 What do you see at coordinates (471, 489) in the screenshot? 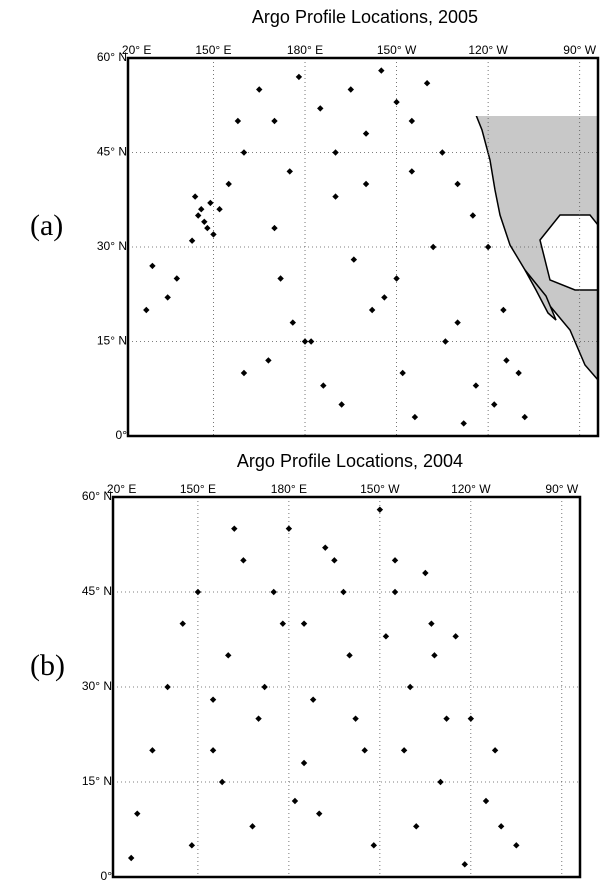
I see `x-tick-label: 120° W` at bounding box center [471, 489].